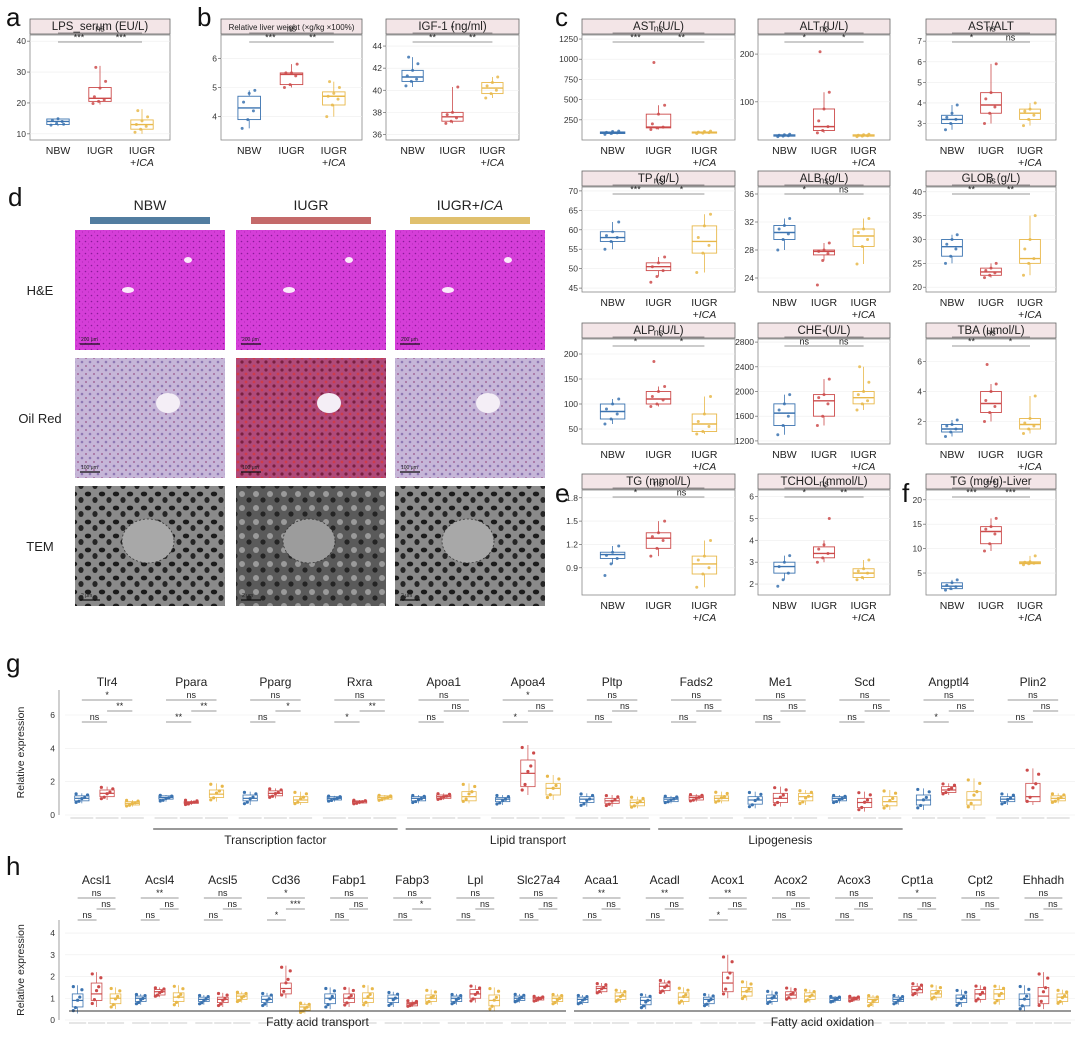 The height and width of the screenshot is (1043, 1080). Describe the element at coordinates (214, 88) in the screenshot. I see `y-tick-label: 5` at that location.